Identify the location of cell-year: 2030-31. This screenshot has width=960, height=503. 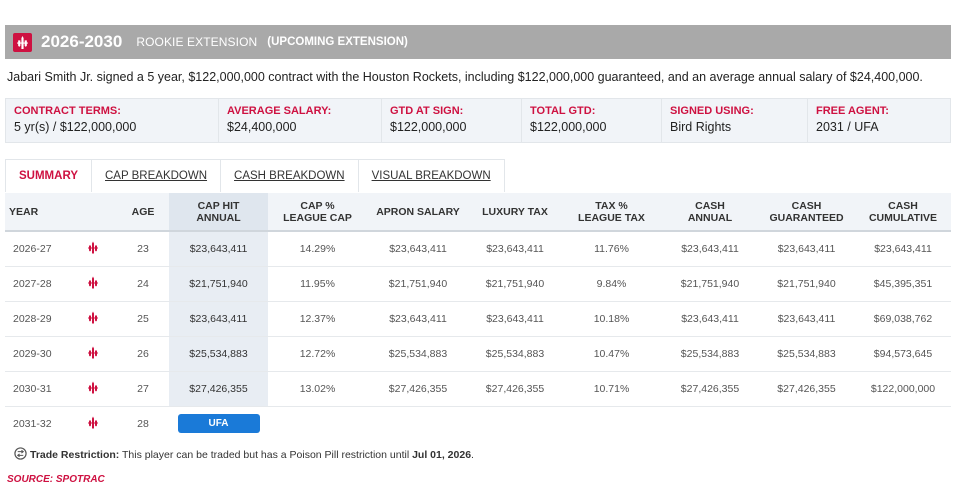
(37, 389).